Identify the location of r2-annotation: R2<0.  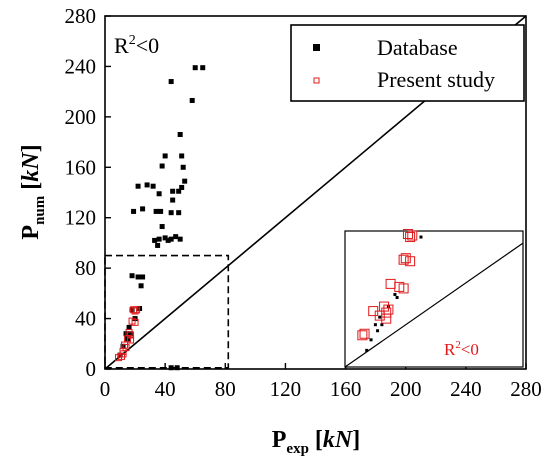
(136, 45).